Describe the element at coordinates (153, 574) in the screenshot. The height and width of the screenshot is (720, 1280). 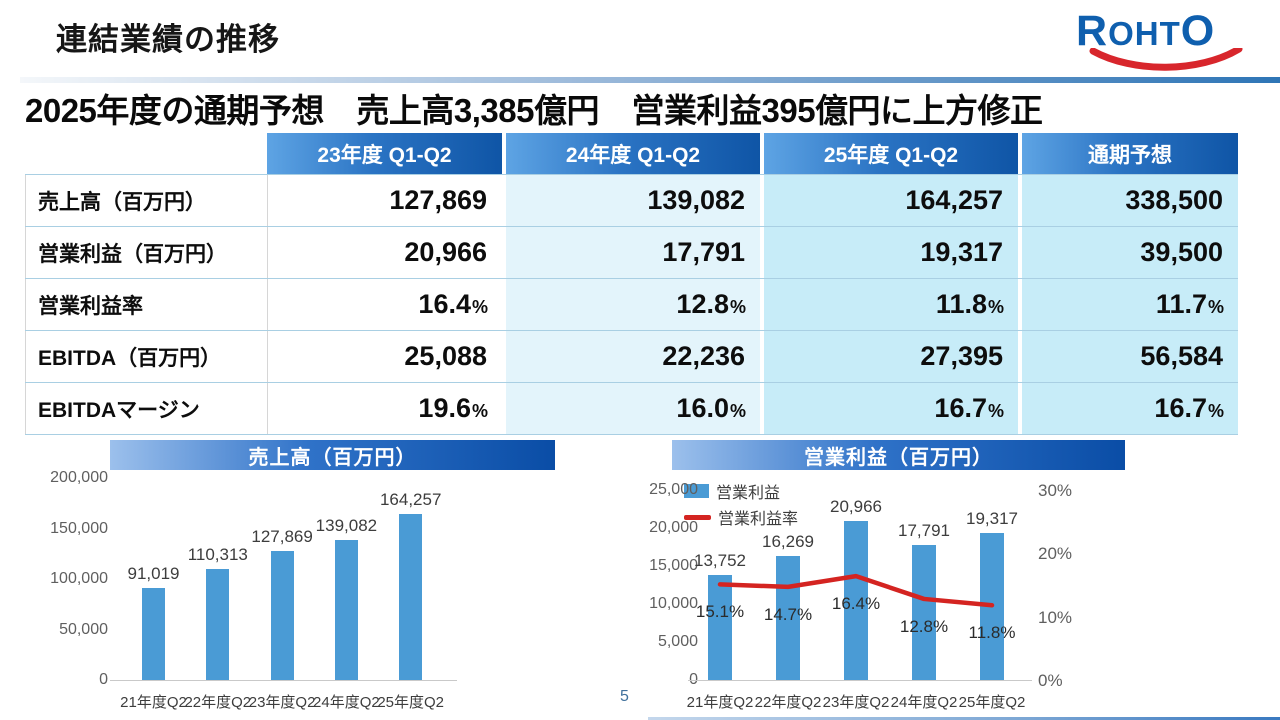
I see `bar-value-label: 91,019` at that location.